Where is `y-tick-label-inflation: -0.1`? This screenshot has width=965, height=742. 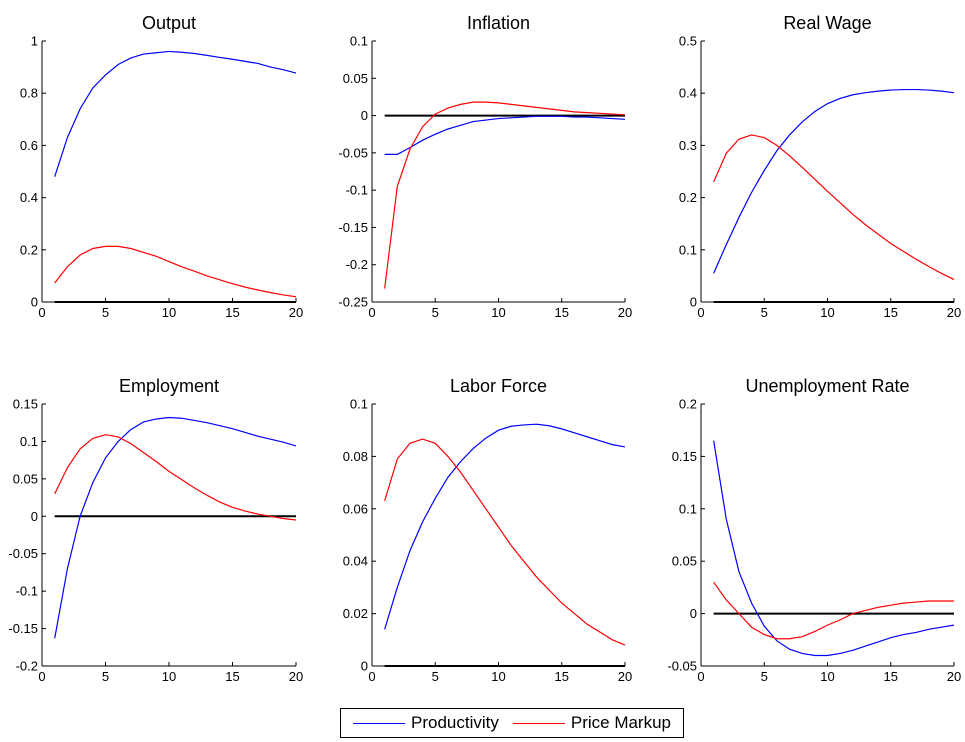 y-tick-label-inflation: -0.1 is located at coordinates (357, 190).